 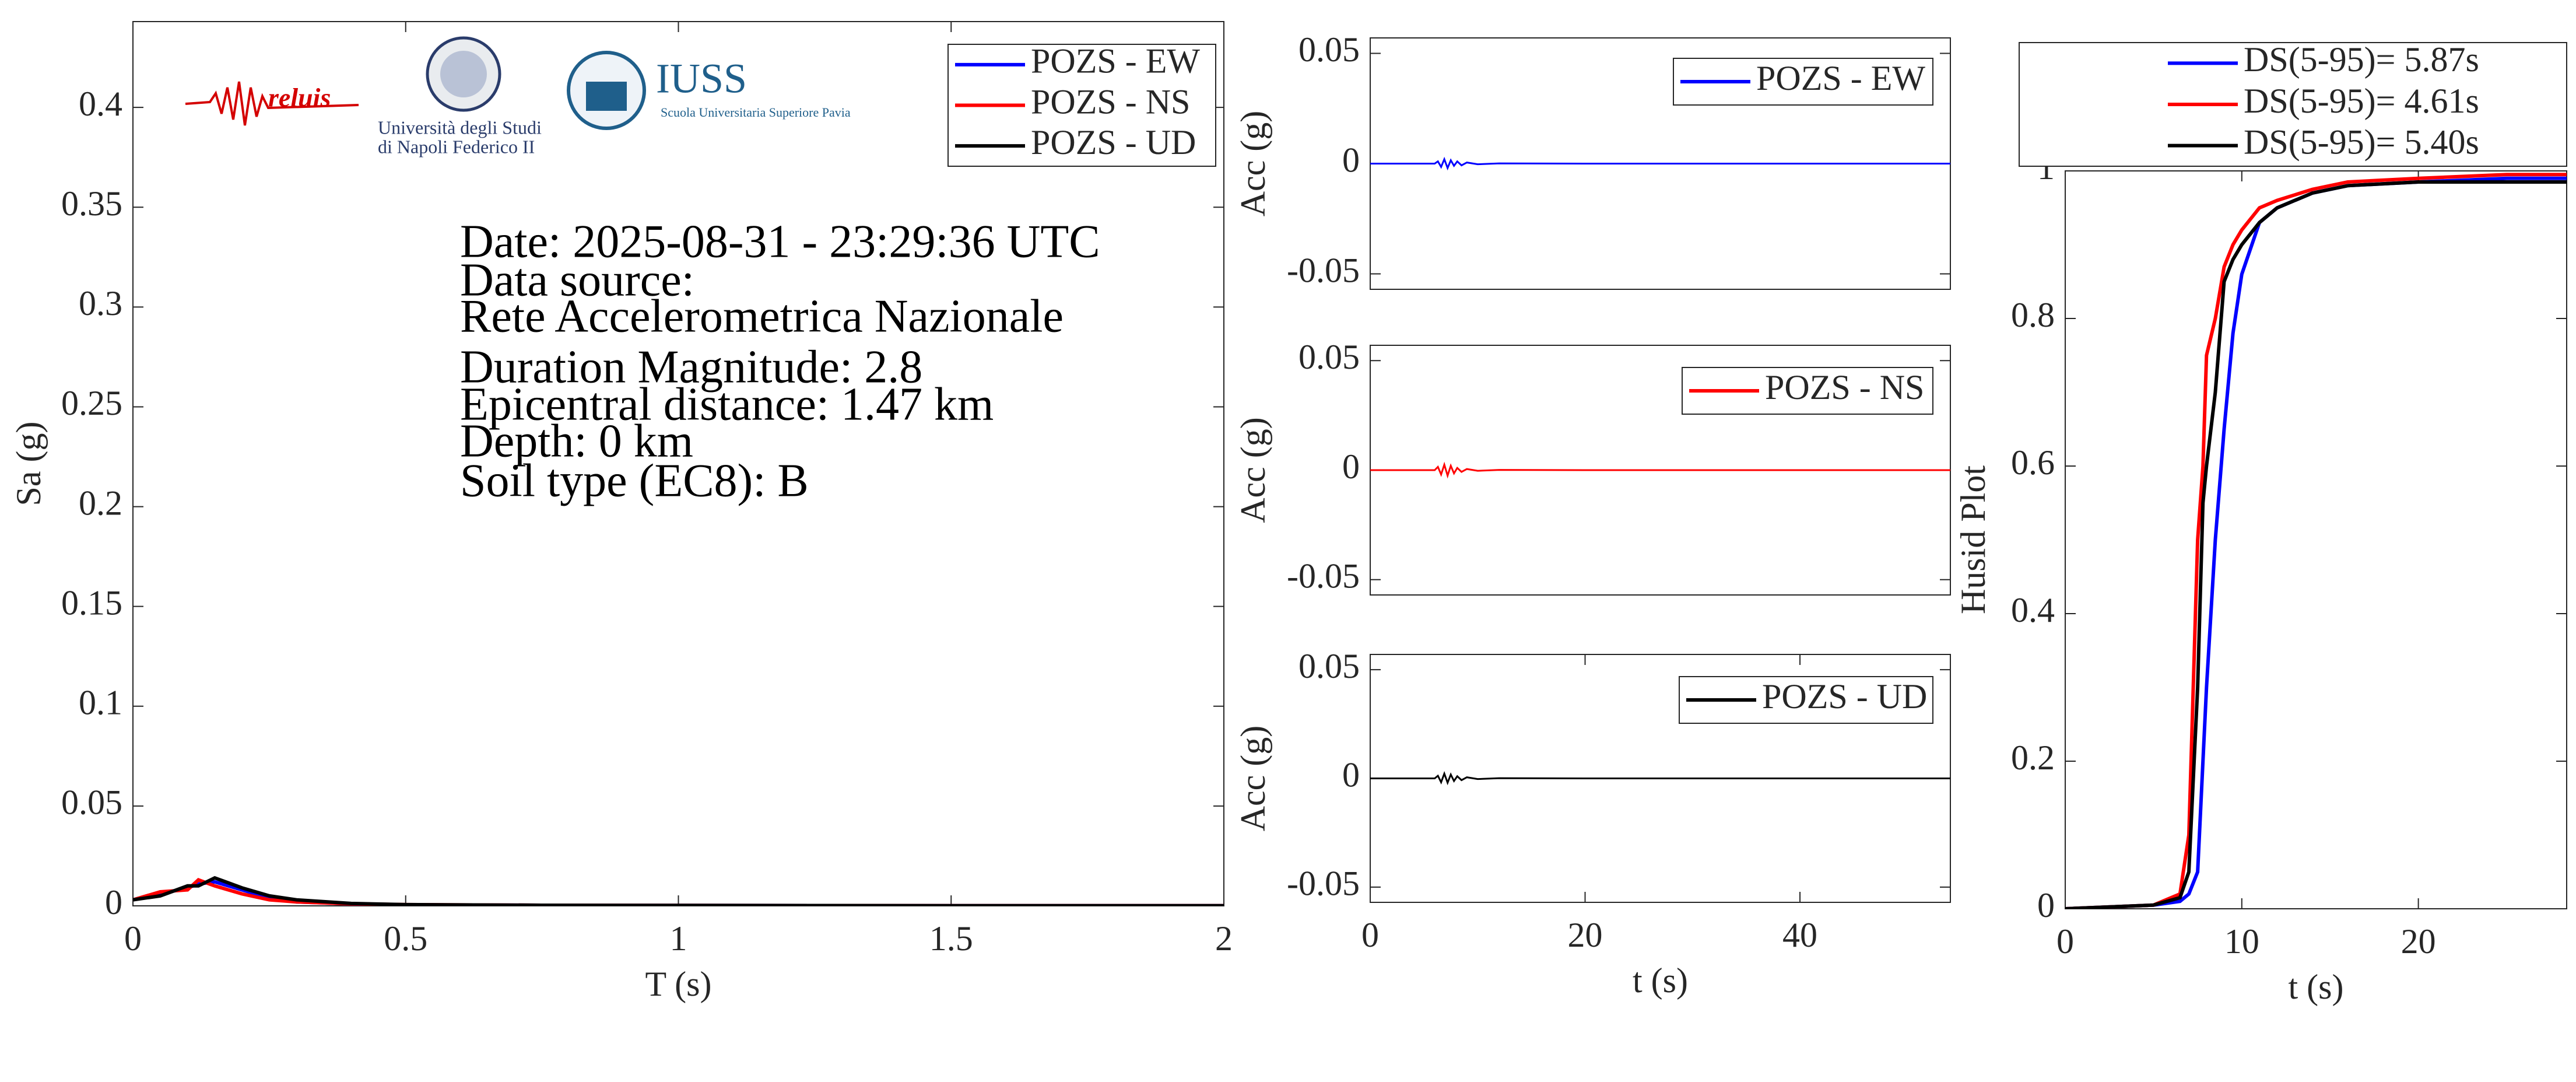 What do you see at coordinates (456, 146) in the screenshot?
I see `logo-text: di Napoli Federico II` at bounding box center [456, 146].